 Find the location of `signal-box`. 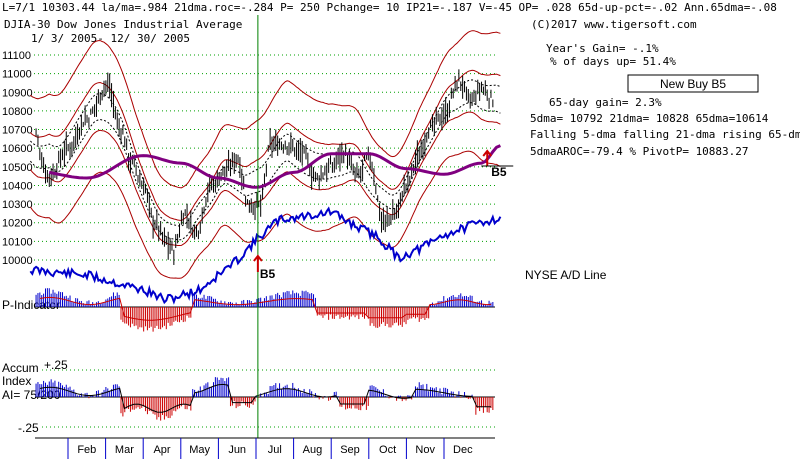

signal-box is located at coordinates (693, 83).